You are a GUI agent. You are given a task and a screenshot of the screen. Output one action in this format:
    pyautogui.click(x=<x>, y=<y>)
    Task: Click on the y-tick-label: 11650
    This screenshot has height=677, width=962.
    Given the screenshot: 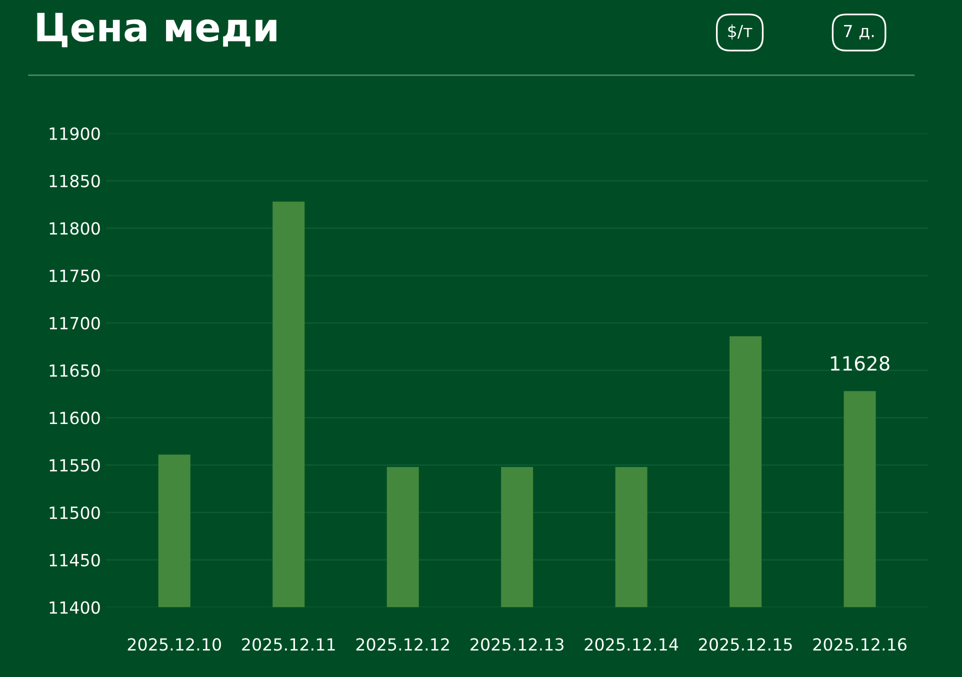 What is the action you would take?
    pyautogui.click(x=75, y=370)
    